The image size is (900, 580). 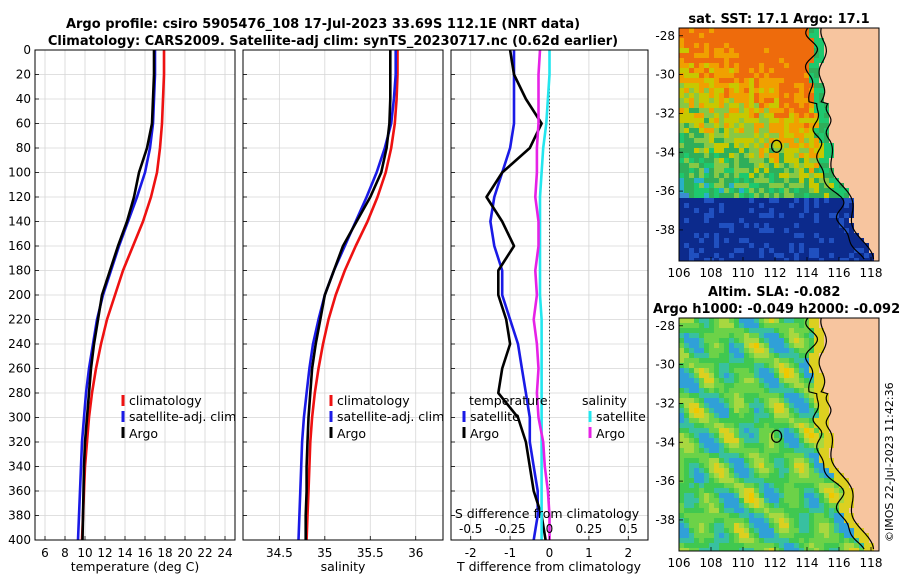 I want to click on x-tick-label: -1, so click(x=510, y=553).